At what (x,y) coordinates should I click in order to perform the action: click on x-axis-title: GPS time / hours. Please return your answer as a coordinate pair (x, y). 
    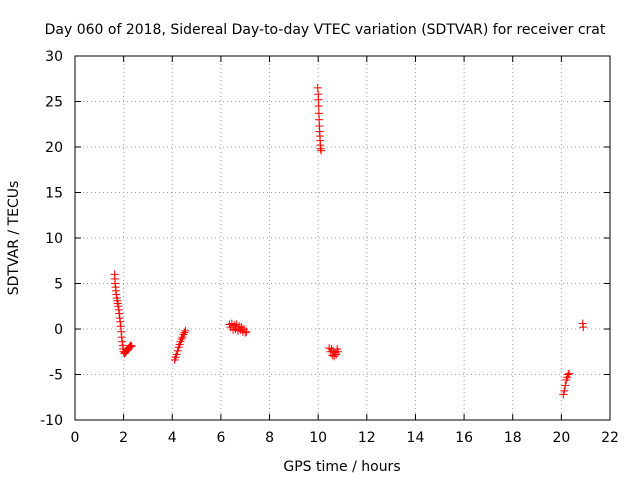
    Looking at the image, I should click on (341, 467).